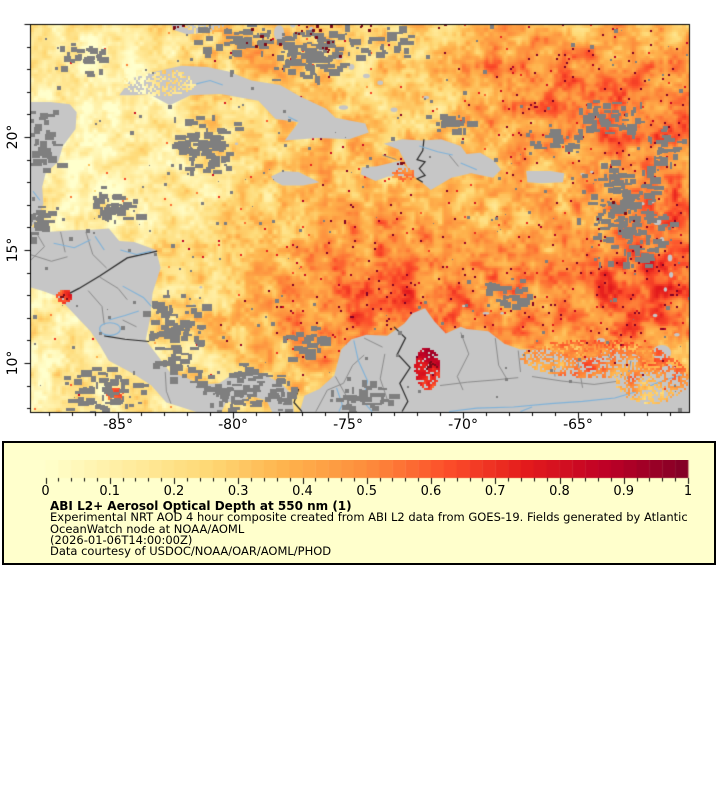 This screenshot has height=800, width=720. Describe the element at coordinates (118, 425) in the screenshot. I see `x-tick-label: -85°` at that location.